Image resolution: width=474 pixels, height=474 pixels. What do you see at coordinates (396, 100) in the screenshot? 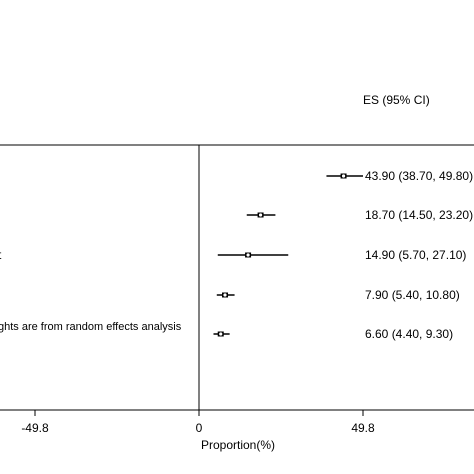
I see `es-column-header: ES (95% CI)` at bounding box center [396, 100].